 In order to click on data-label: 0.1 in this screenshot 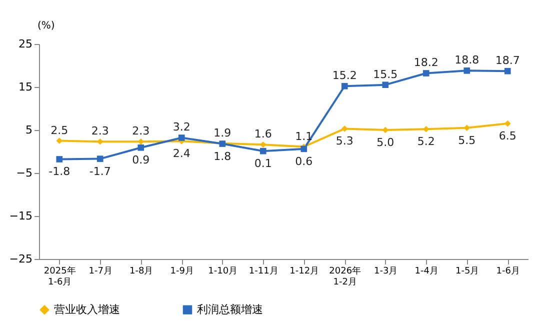, I will do `click(263, 163)`.